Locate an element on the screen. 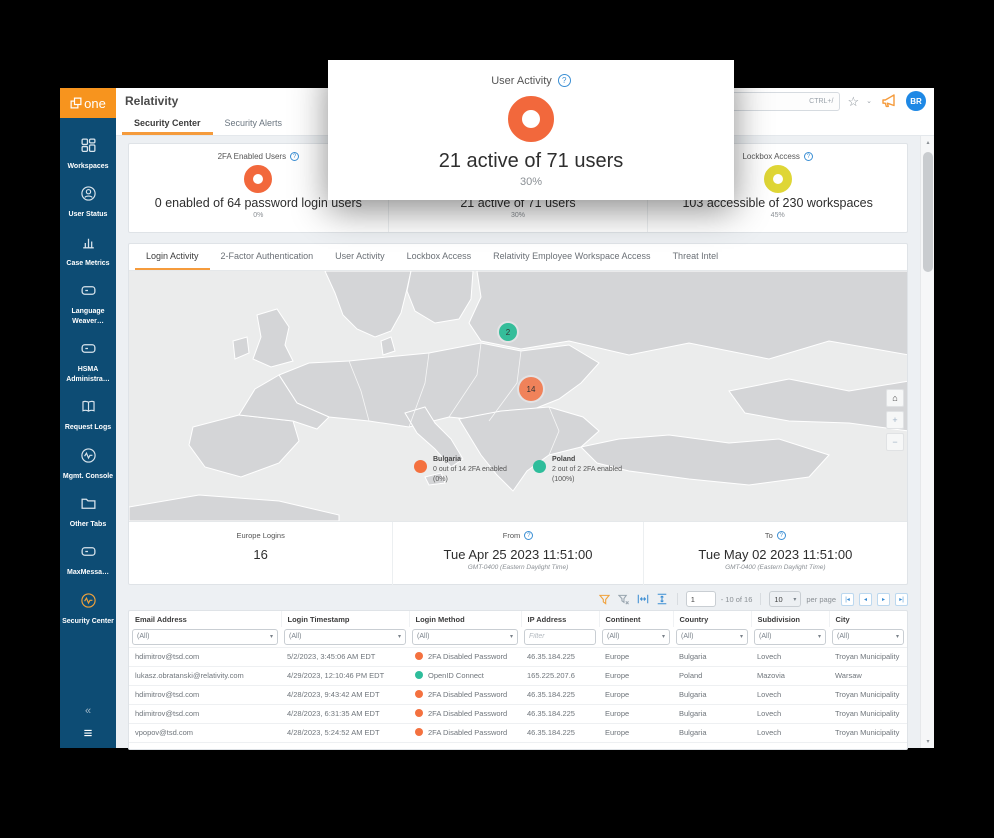 Image resolution: width=994 pixels, height=838 pixels. tab-security-center: Security Center is located at coordinates (167, 124).